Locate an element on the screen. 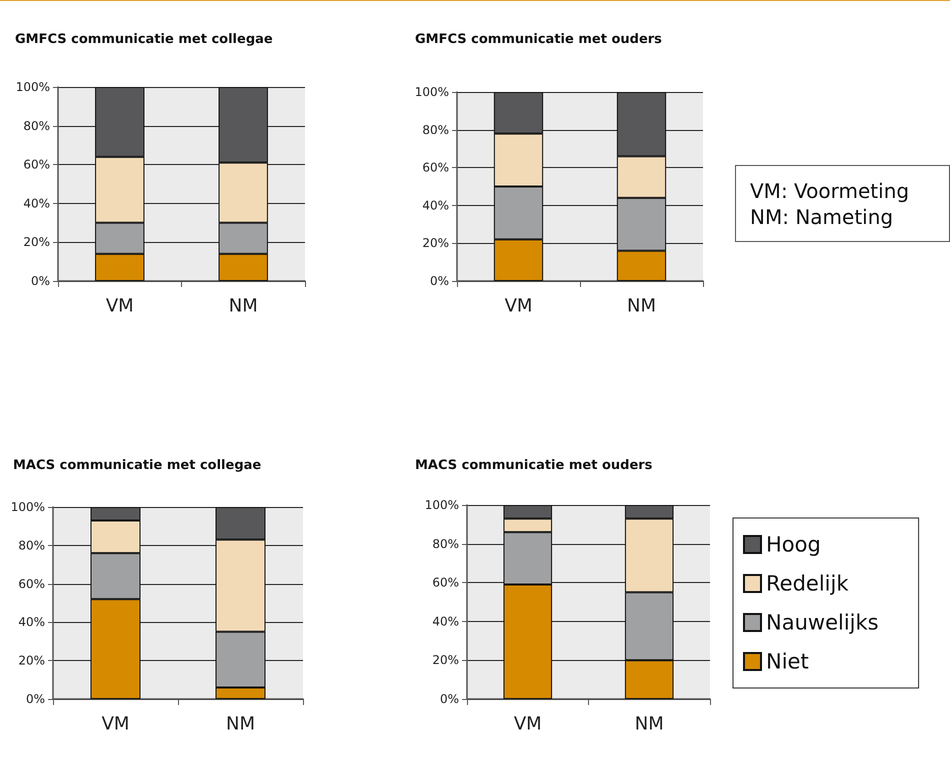  chart-title: MACS communicatie met collegae is located at coordinates (137, 465).